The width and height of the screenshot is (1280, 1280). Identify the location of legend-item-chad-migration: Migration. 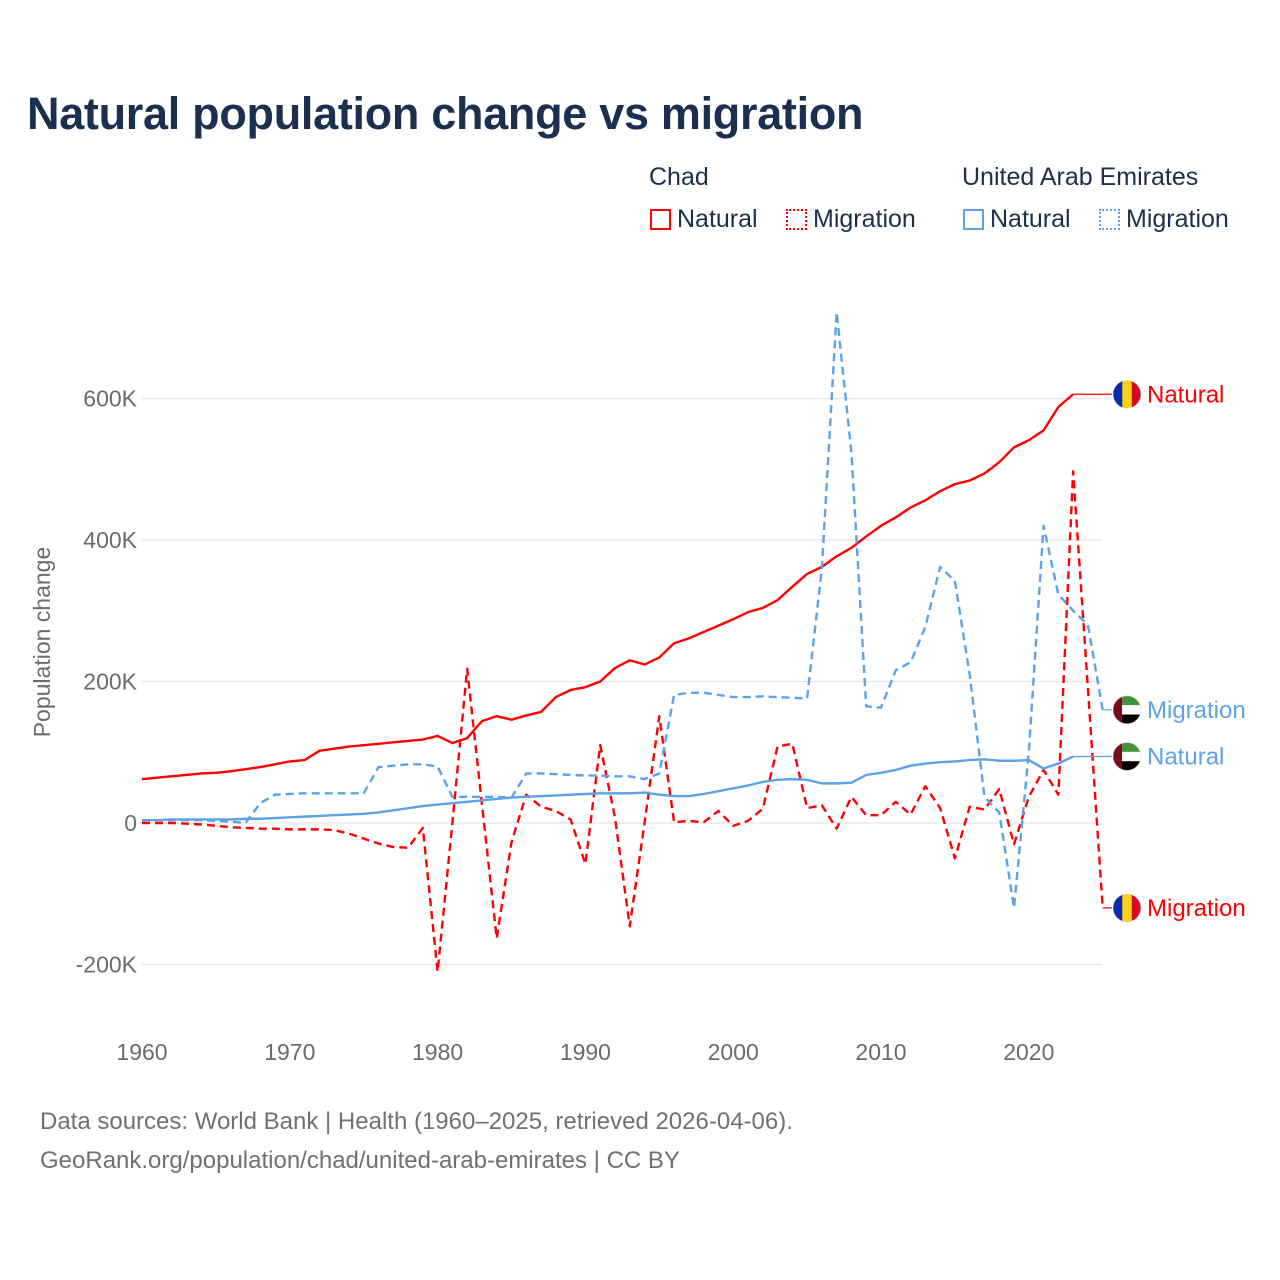
(851, 219).